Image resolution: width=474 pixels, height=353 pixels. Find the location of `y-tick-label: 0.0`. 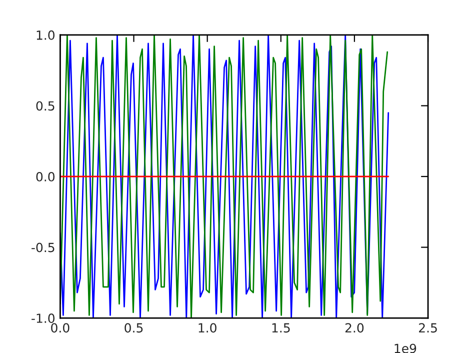

y-tick-label: 0.0 is located at coordinates (45, 177).